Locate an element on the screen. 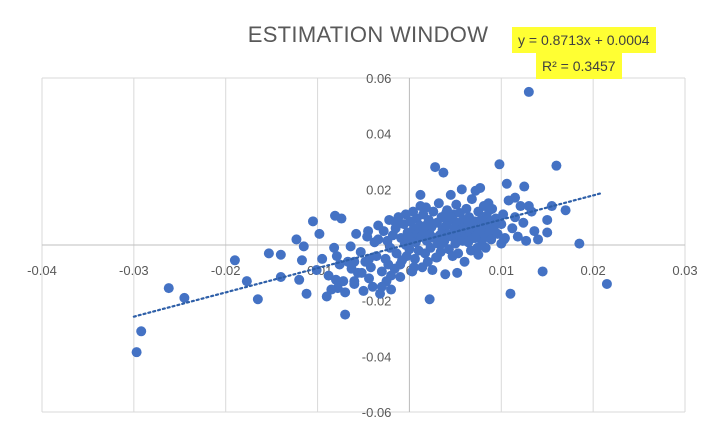 This screenshot has width=724, height=443. y-tick-label: -0.02 is located at coordinates (377, 301).